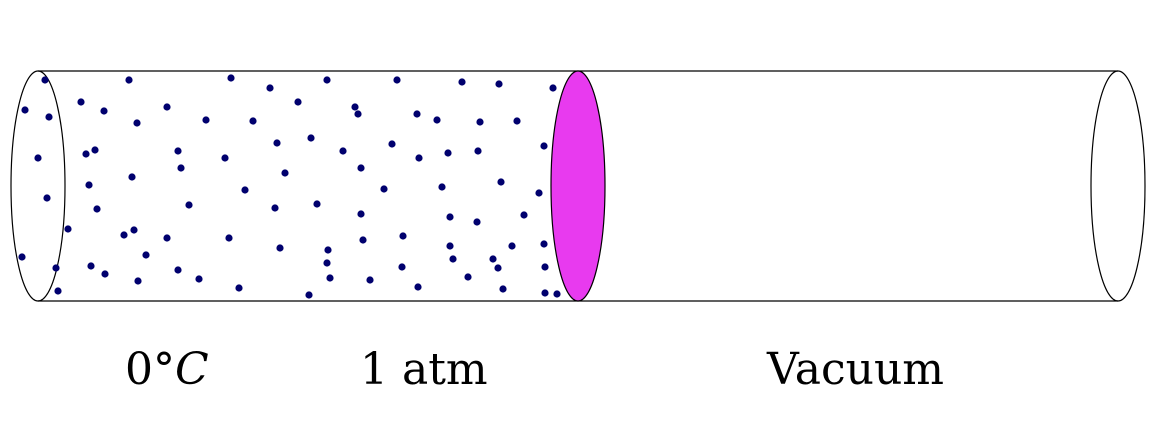 The image size is (1156, 436). I want to click on piston, so click(578, 186).